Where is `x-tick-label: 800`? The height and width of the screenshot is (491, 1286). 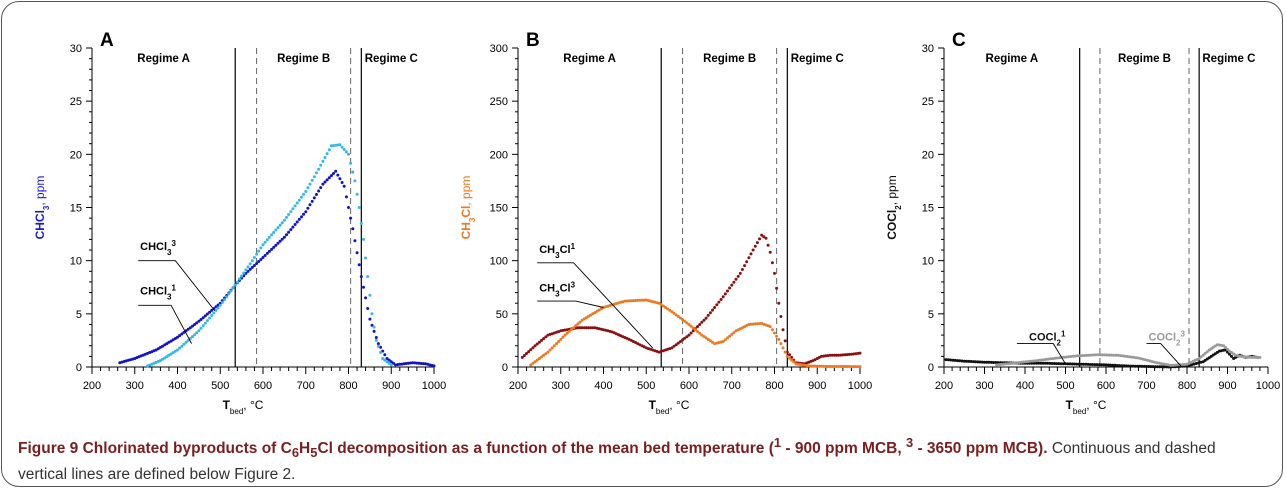 x-tick-label: 800 is located at coordinates (1187, 386).